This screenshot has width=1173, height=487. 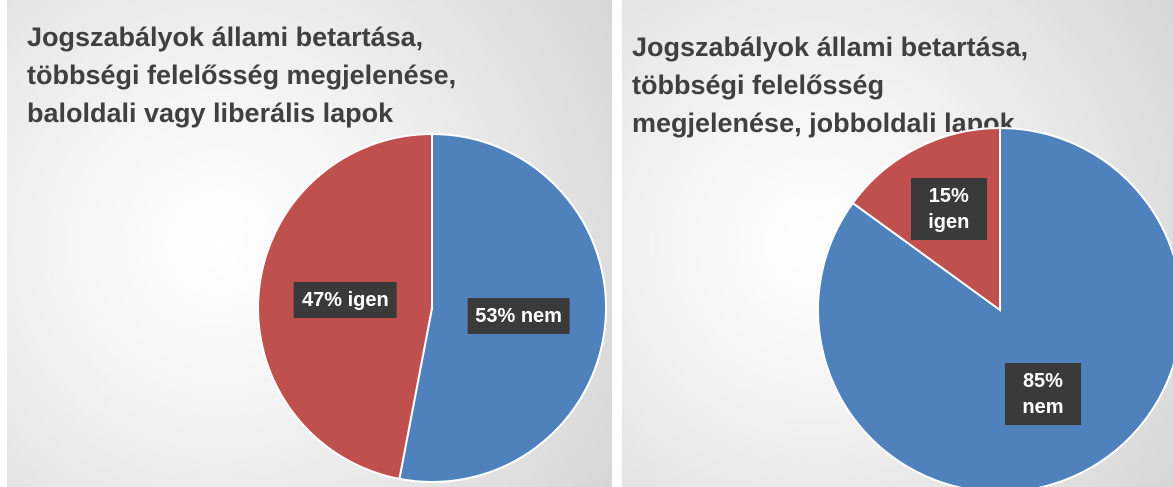 I want to click on data-label: 53% nem, so click(x=518, y=316).